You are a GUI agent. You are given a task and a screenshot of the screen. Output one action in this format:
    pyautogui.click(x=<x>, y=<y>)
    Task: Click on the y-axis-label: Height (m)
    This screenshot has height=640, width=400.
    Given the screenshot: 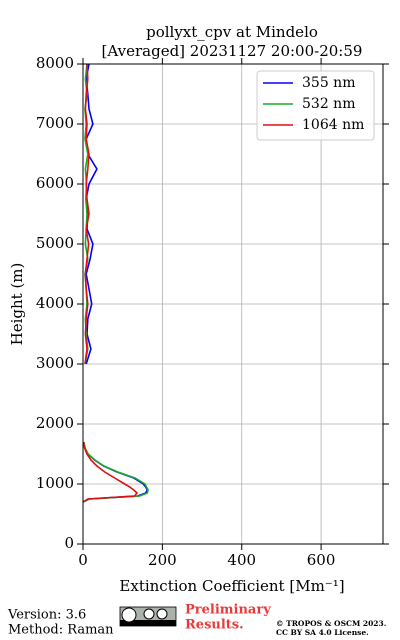 What is the action you would take?
    pyautogui.click(x=17, y=304)
    